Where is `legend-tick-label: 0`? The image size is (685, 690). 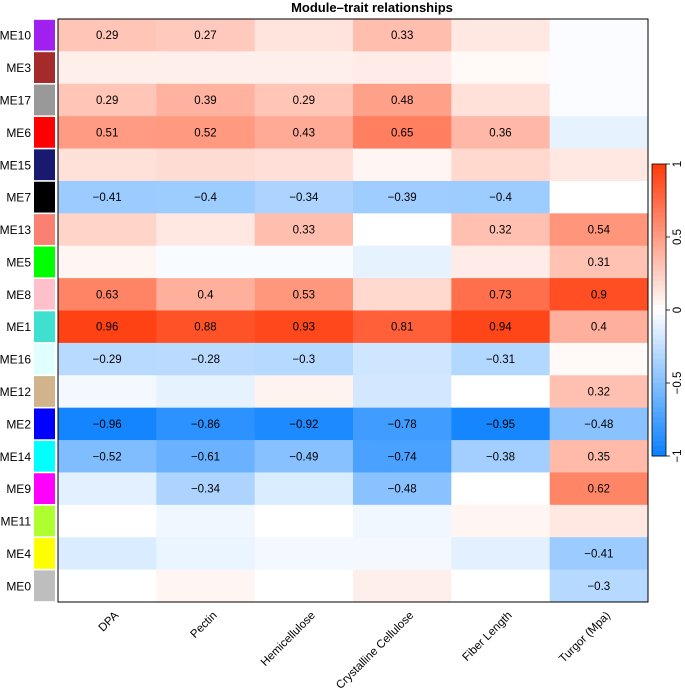
legend-tick-label: 0 is located at coordinates (678, 310).